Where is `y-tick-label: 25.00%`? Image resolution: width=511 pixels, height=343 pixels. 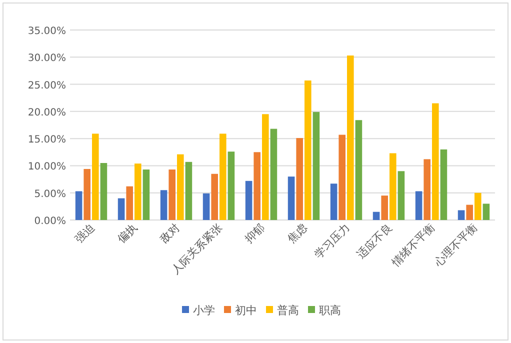 y-tick-label: 25.00% is located at coordinates (47, 86).